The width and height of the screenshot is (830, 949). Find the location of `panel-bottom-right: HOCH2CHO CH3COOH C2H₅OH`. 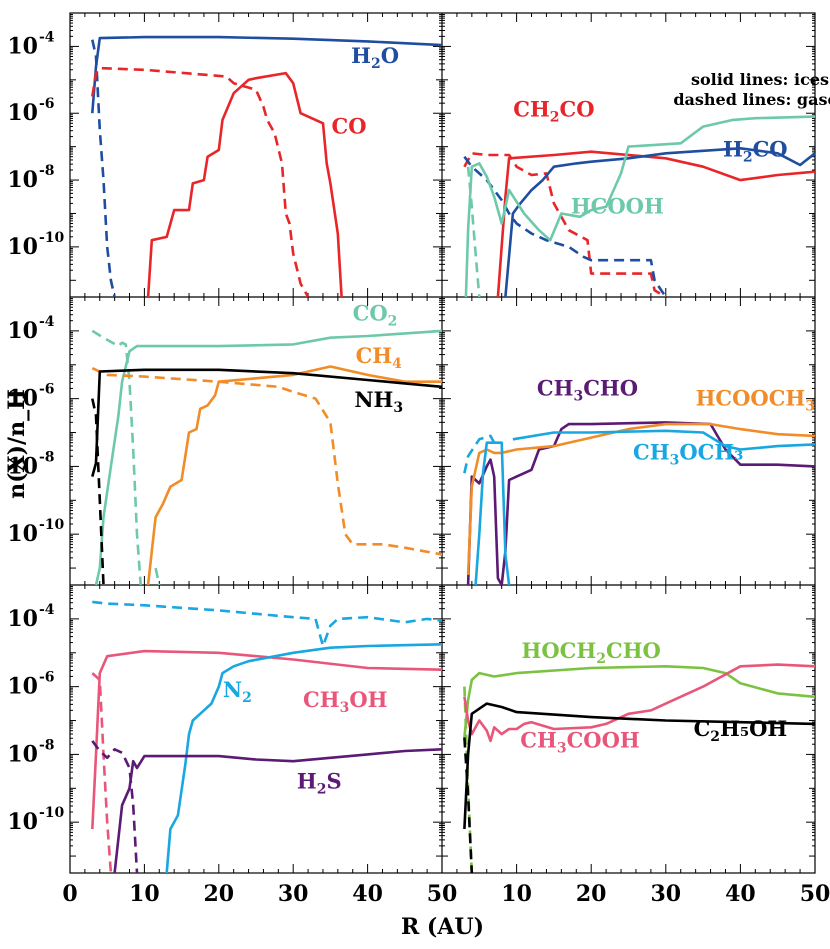

panel-bottom-right: HOCH2CHO CH3COOH C2H₅OH is located at coordinates (628, 728).